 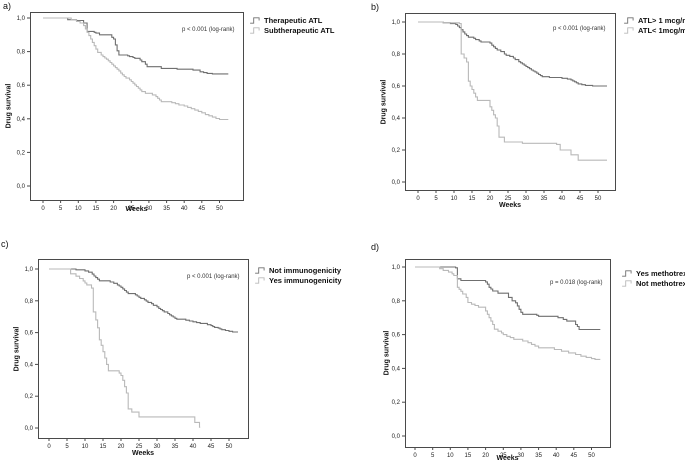 I want to click on legend-label: Yes immunogenicity, so click(x=305, y=280).